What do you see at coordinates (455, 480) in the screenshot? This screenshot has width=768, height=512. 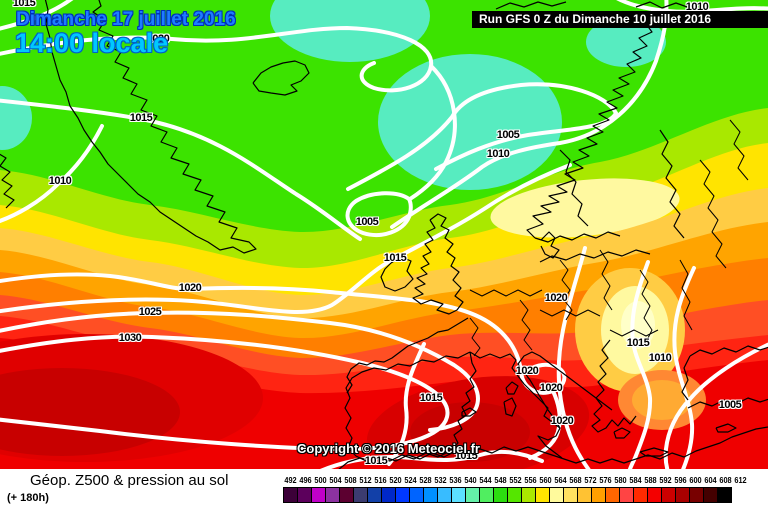 I see `scale-tick-value: 536` at bounding box center [455, 480].